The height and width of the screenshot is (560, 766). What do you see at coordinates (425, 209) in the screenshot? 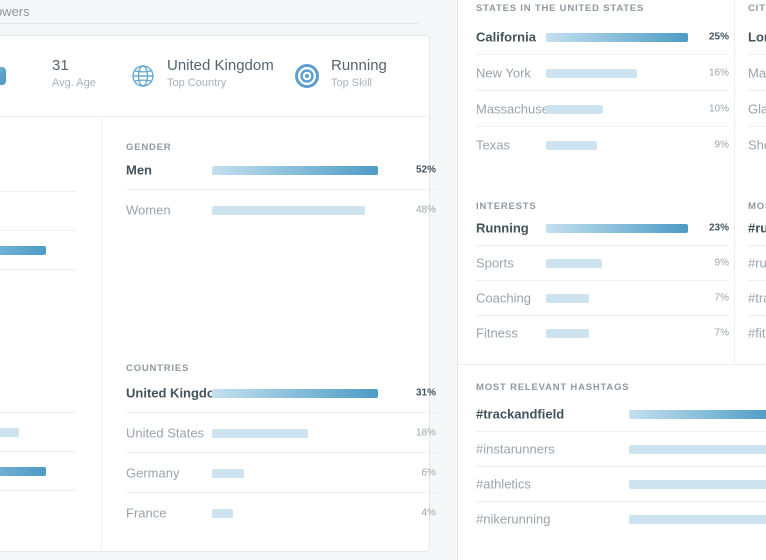
I see `row-pct: 48%` at bounding box center [425, 209].